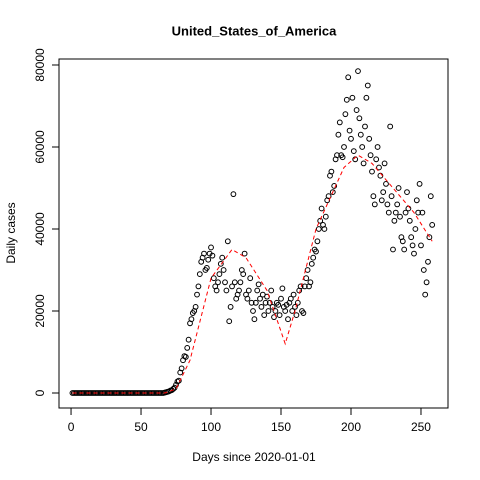  I want to click on x-tick-label: 150, so click(281, 427).